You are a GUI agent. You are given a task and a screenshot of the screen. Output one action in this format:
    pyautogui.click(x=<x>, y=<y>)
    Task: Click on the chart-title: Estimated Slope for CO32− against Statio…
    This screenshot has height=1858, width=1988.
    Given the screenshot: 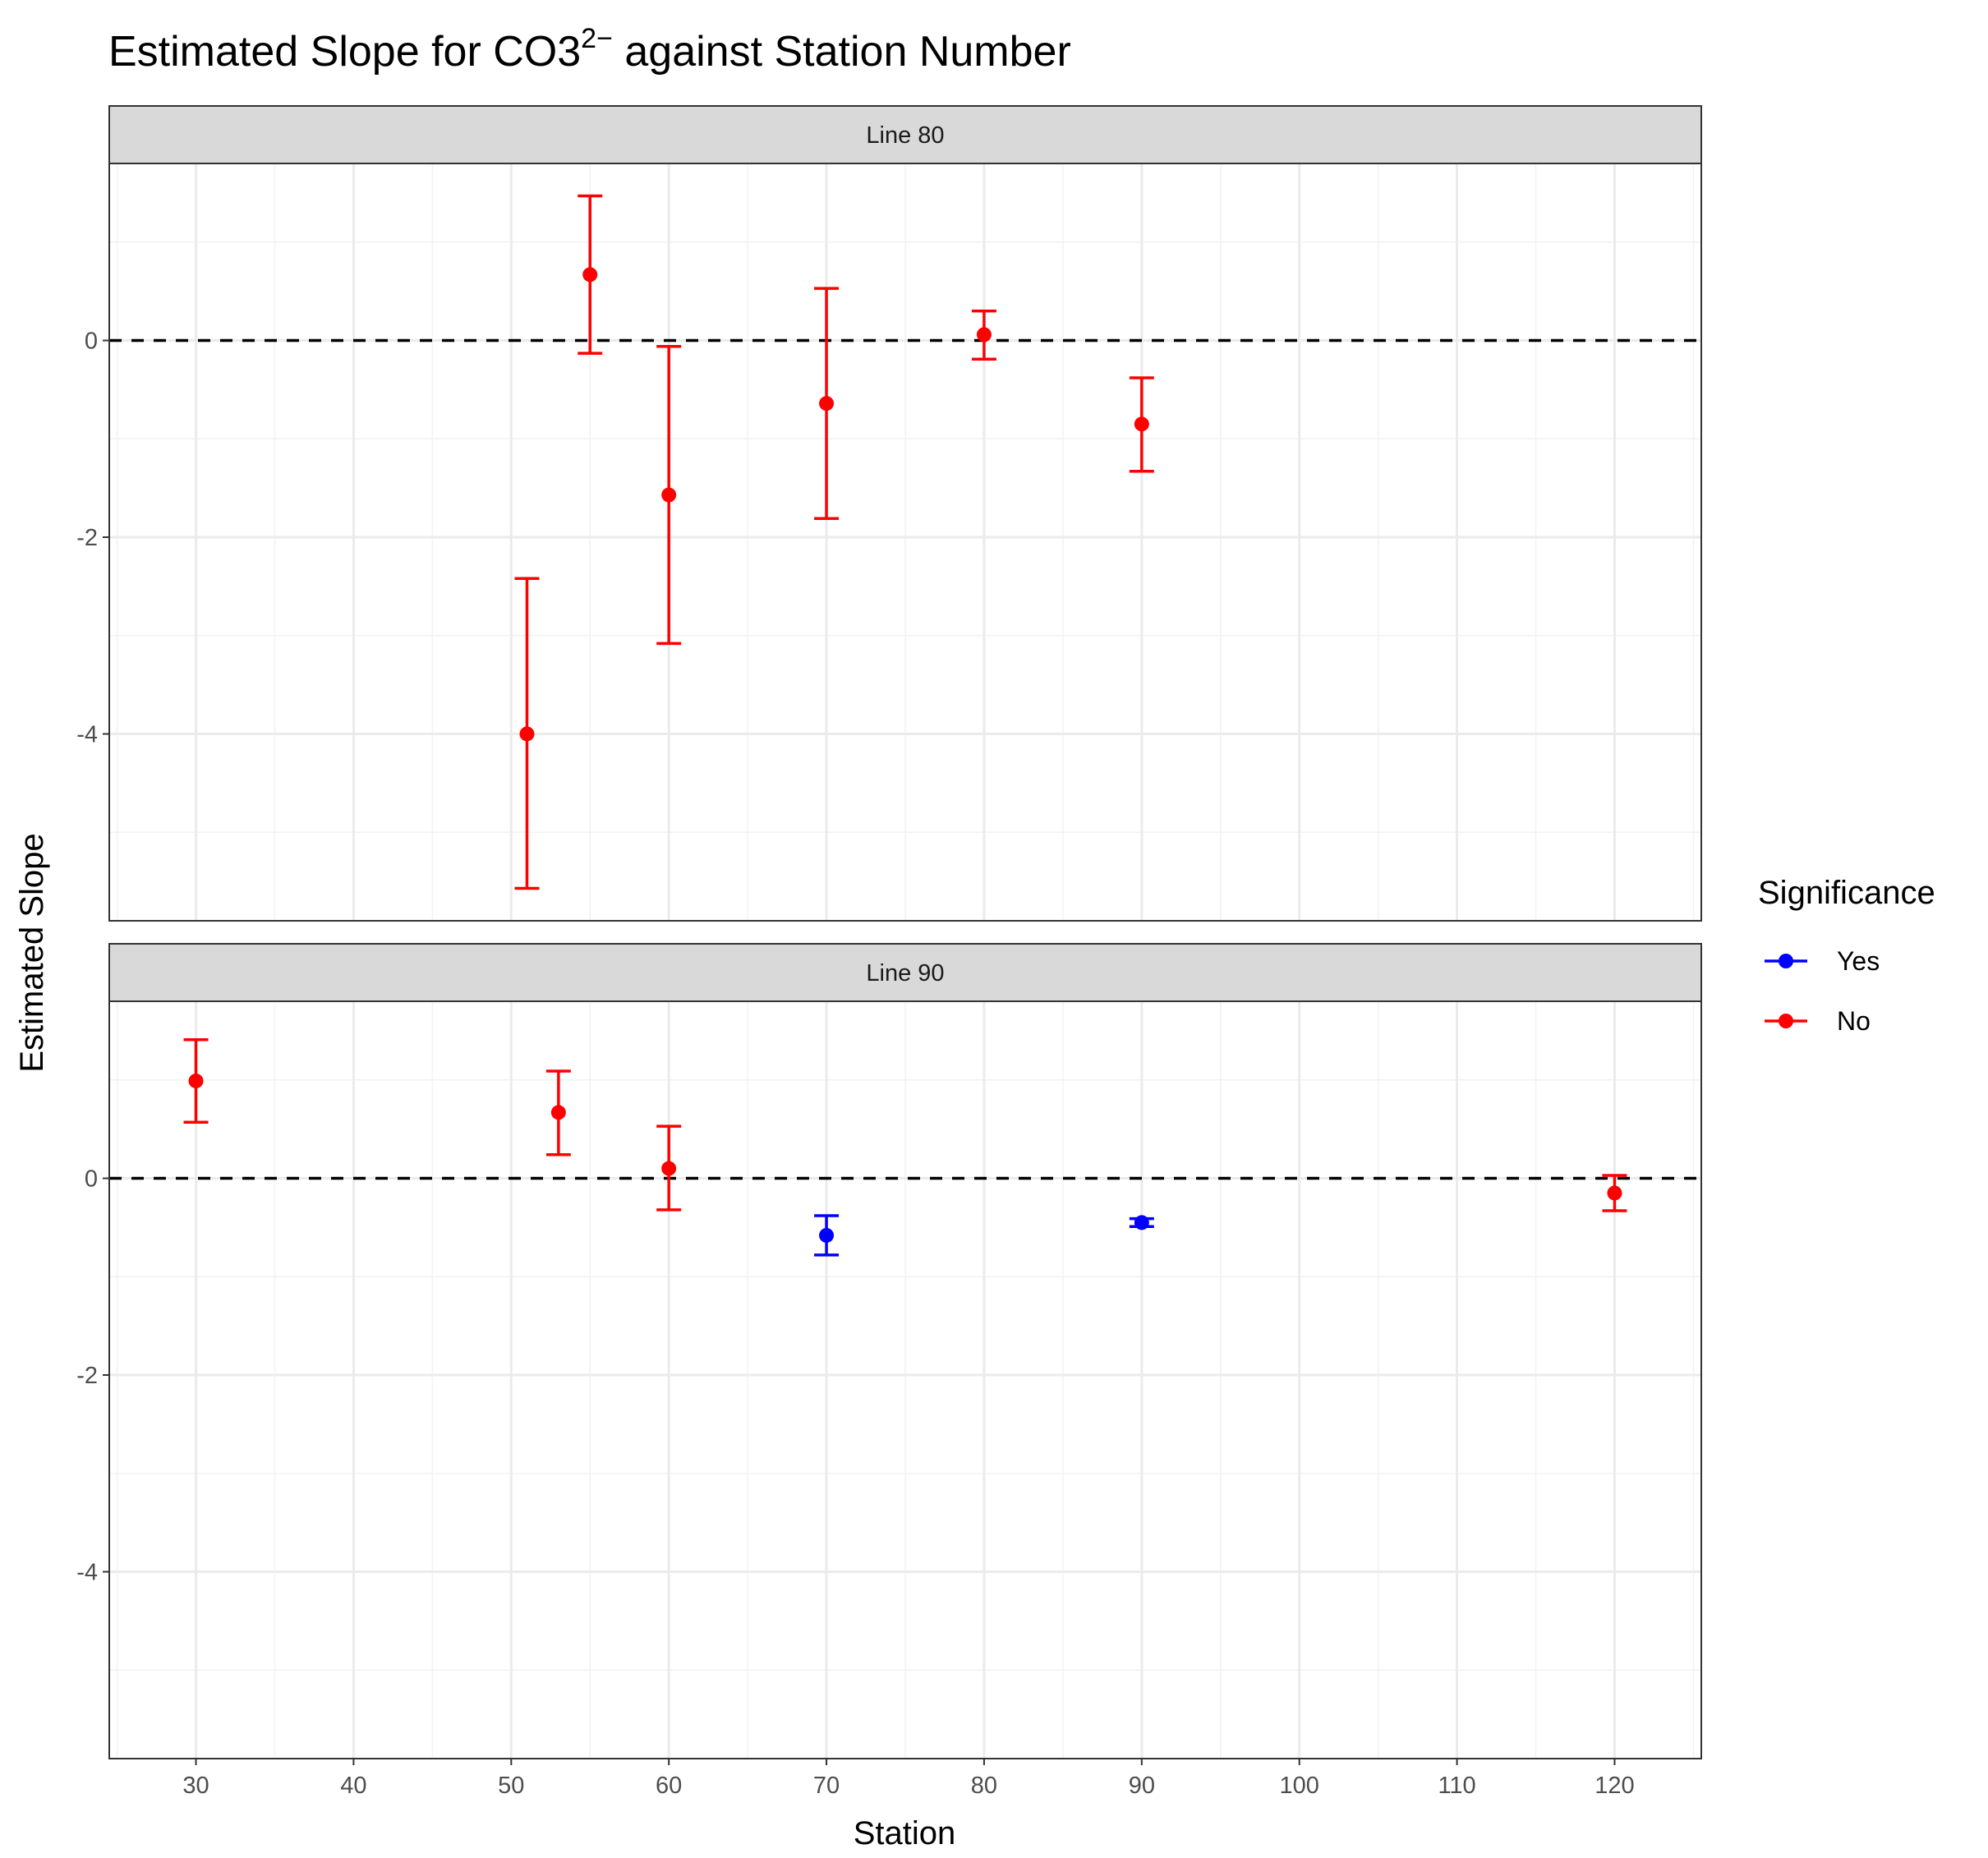 What is the action you would take?
    pyautogui.click(x=589, y=49)
    